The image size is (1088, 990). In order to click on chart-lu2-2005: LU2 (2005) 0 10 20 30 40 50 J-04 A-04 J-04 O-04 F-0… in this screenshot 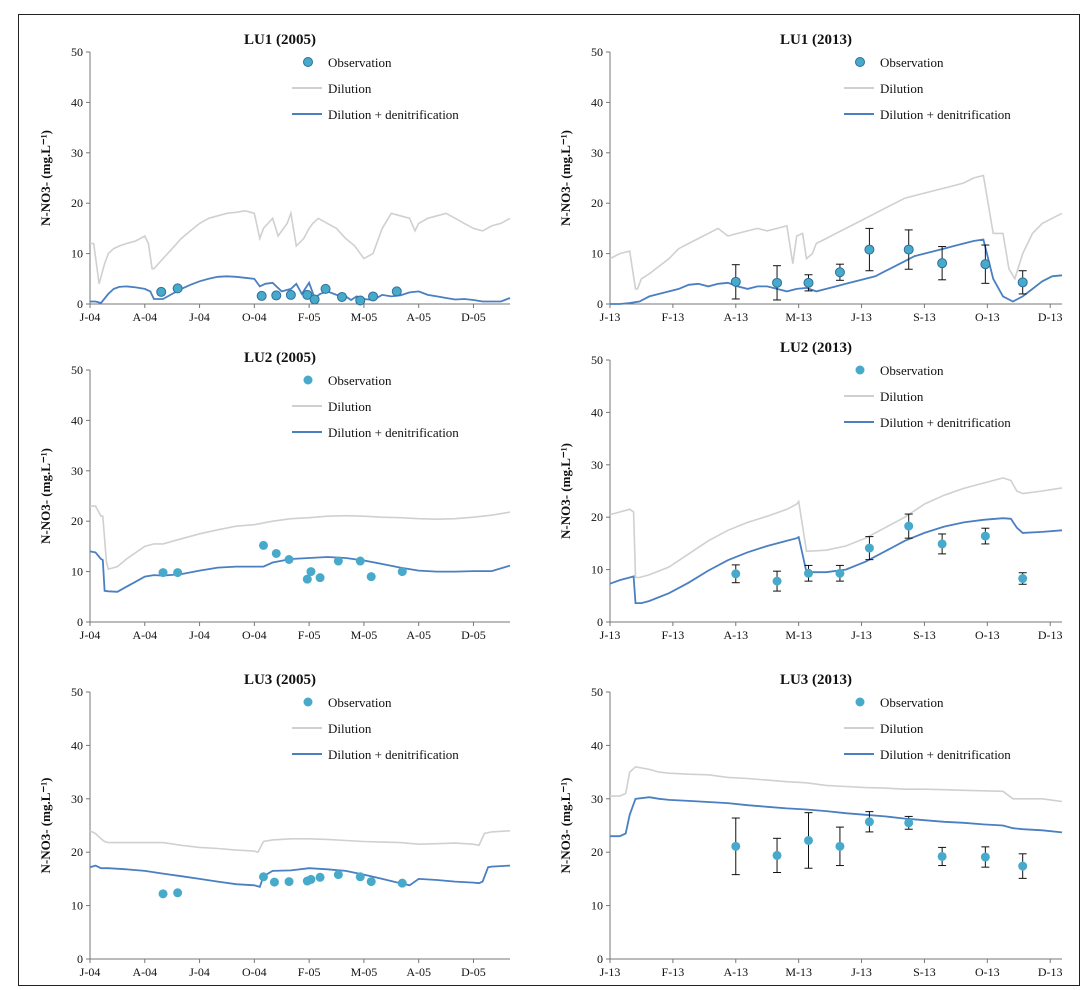, I will do `click(274, 496)`.